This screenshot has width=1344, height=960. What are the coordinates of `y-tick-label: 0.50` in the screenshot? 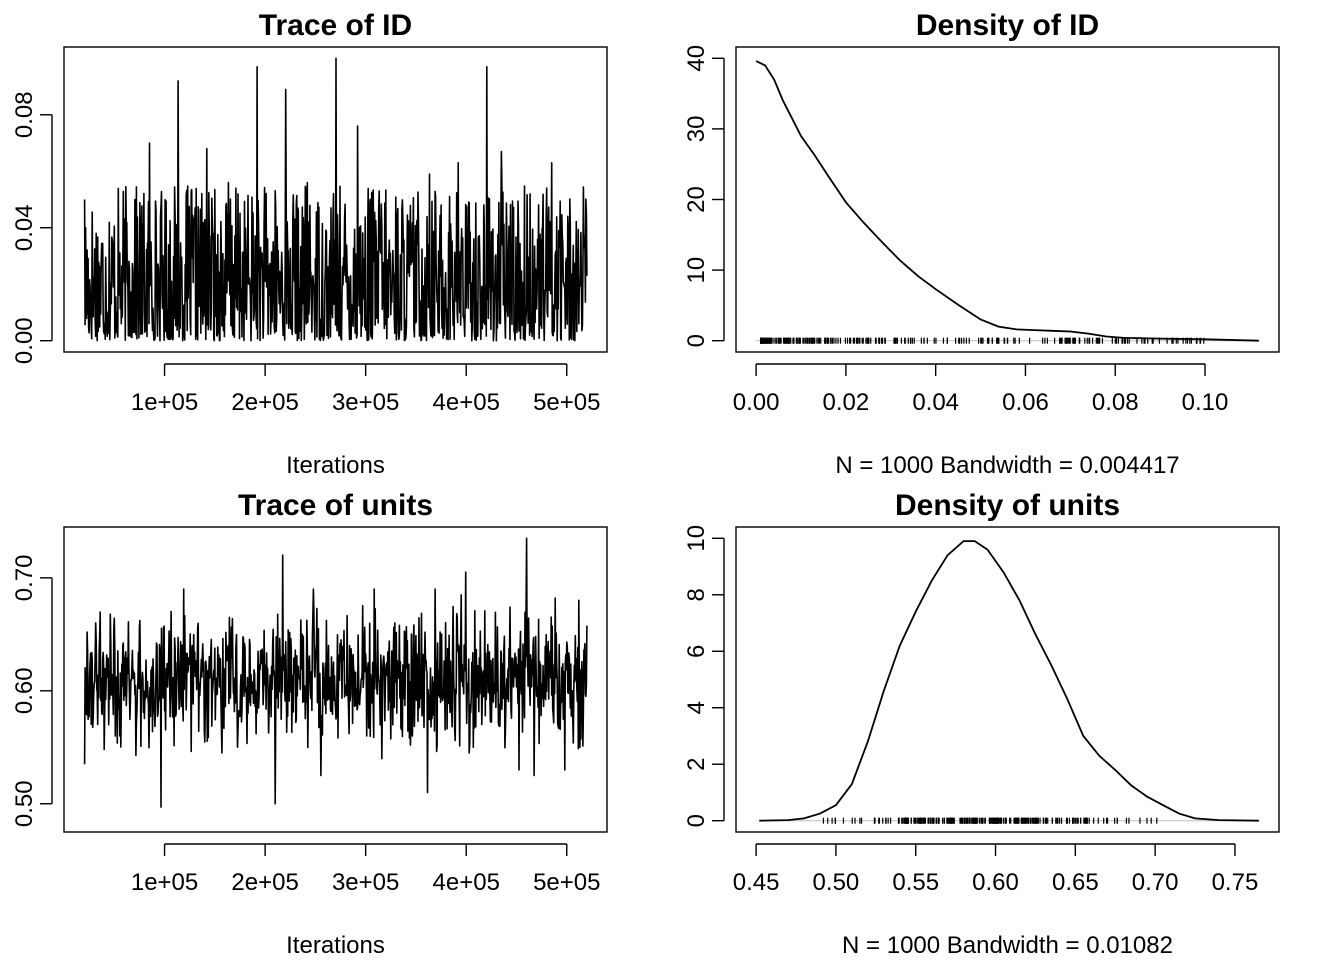 It's located at (24, 803).